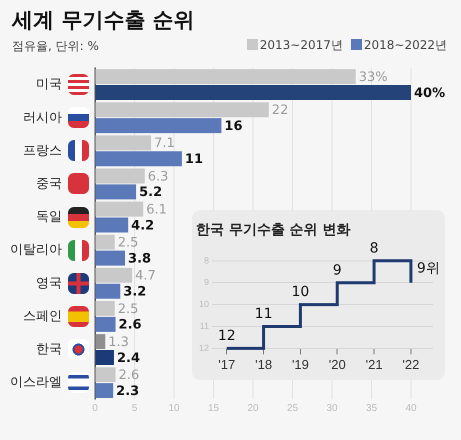 The image size is (461, 440). Describe the element at coordinates (150, 192) in the screenshot. I see `data-label: 5.2` at that location.